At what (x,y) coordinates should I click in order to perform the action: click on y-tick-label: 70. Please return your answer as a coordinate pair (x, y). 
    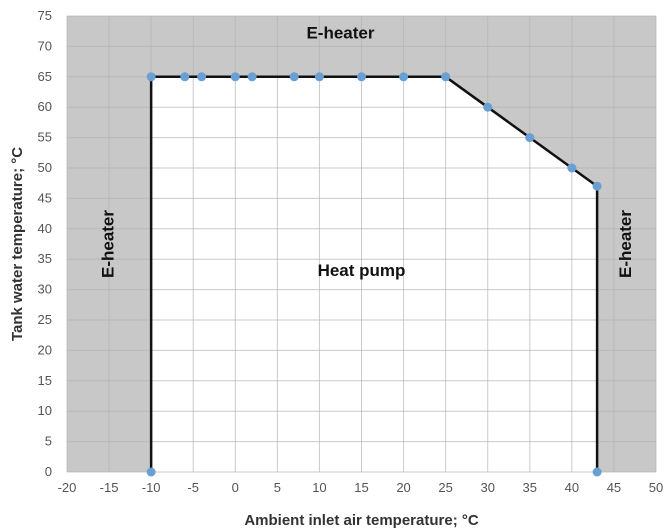
    Looking at the image, I should click on (45, 45).